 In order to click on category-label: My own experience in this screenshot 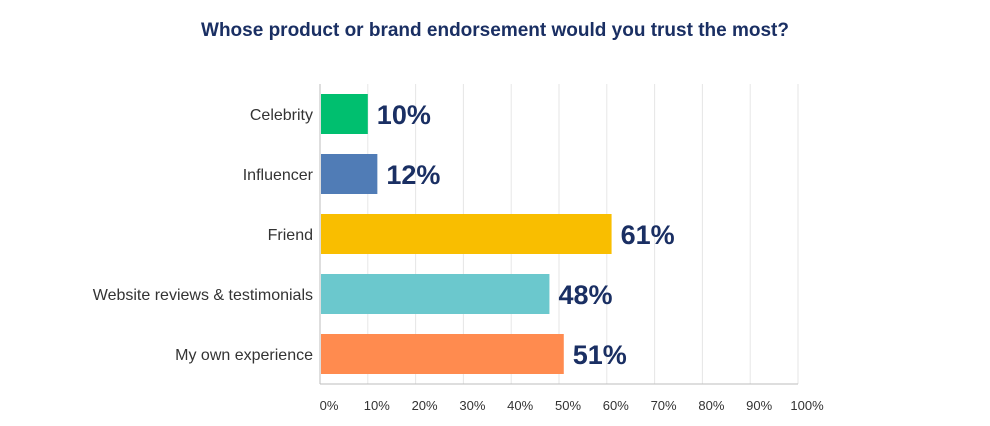, I will do `click(244, 355)`.